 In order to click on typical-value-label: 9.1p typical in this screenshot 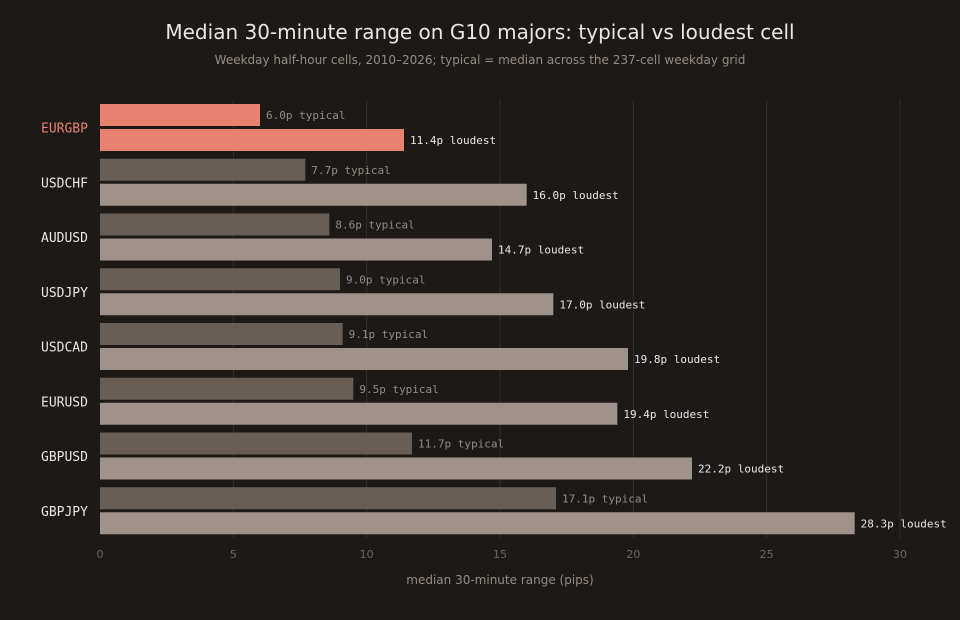, I will do `click(388, 334)`.